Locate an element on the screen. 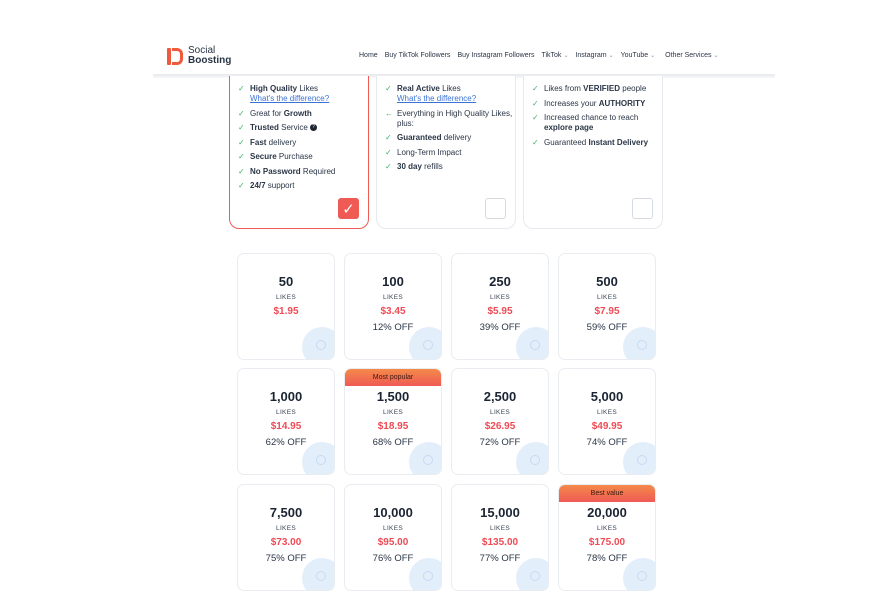 The image size is (877, 613). package-quantity: 5,000 is located at coordinates (607, 396).